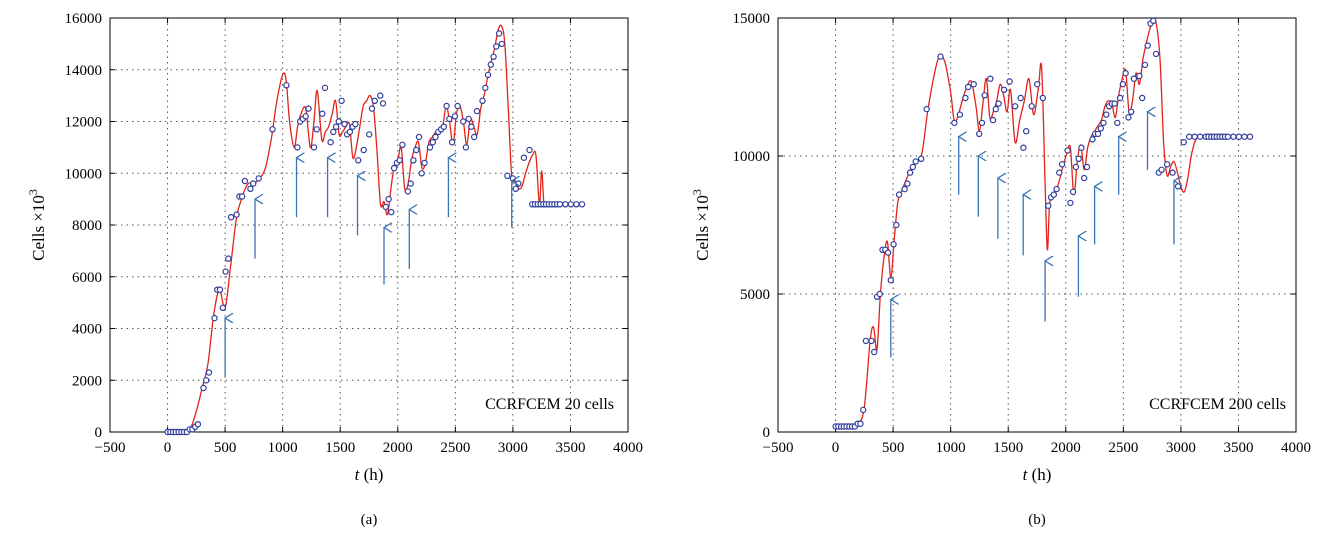  What do you see at coordinates (570, 448) in the screenshot?
I see `x-tick-label: 3500` at bounding box center [570, 448].